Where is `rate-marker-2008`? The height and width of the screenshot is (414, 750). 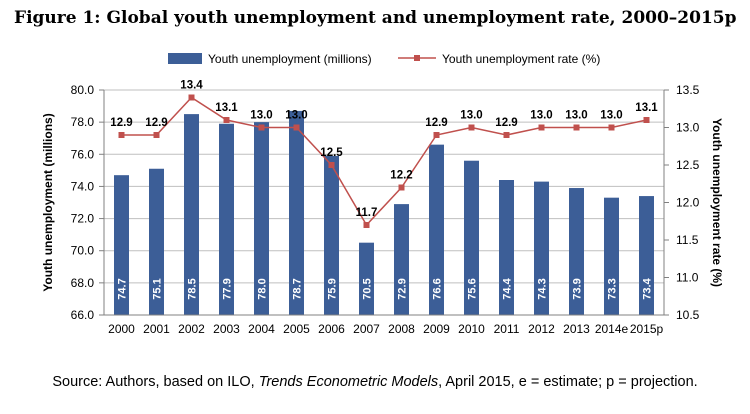 rate-marker-2008 is located at coordinates (401, 187).